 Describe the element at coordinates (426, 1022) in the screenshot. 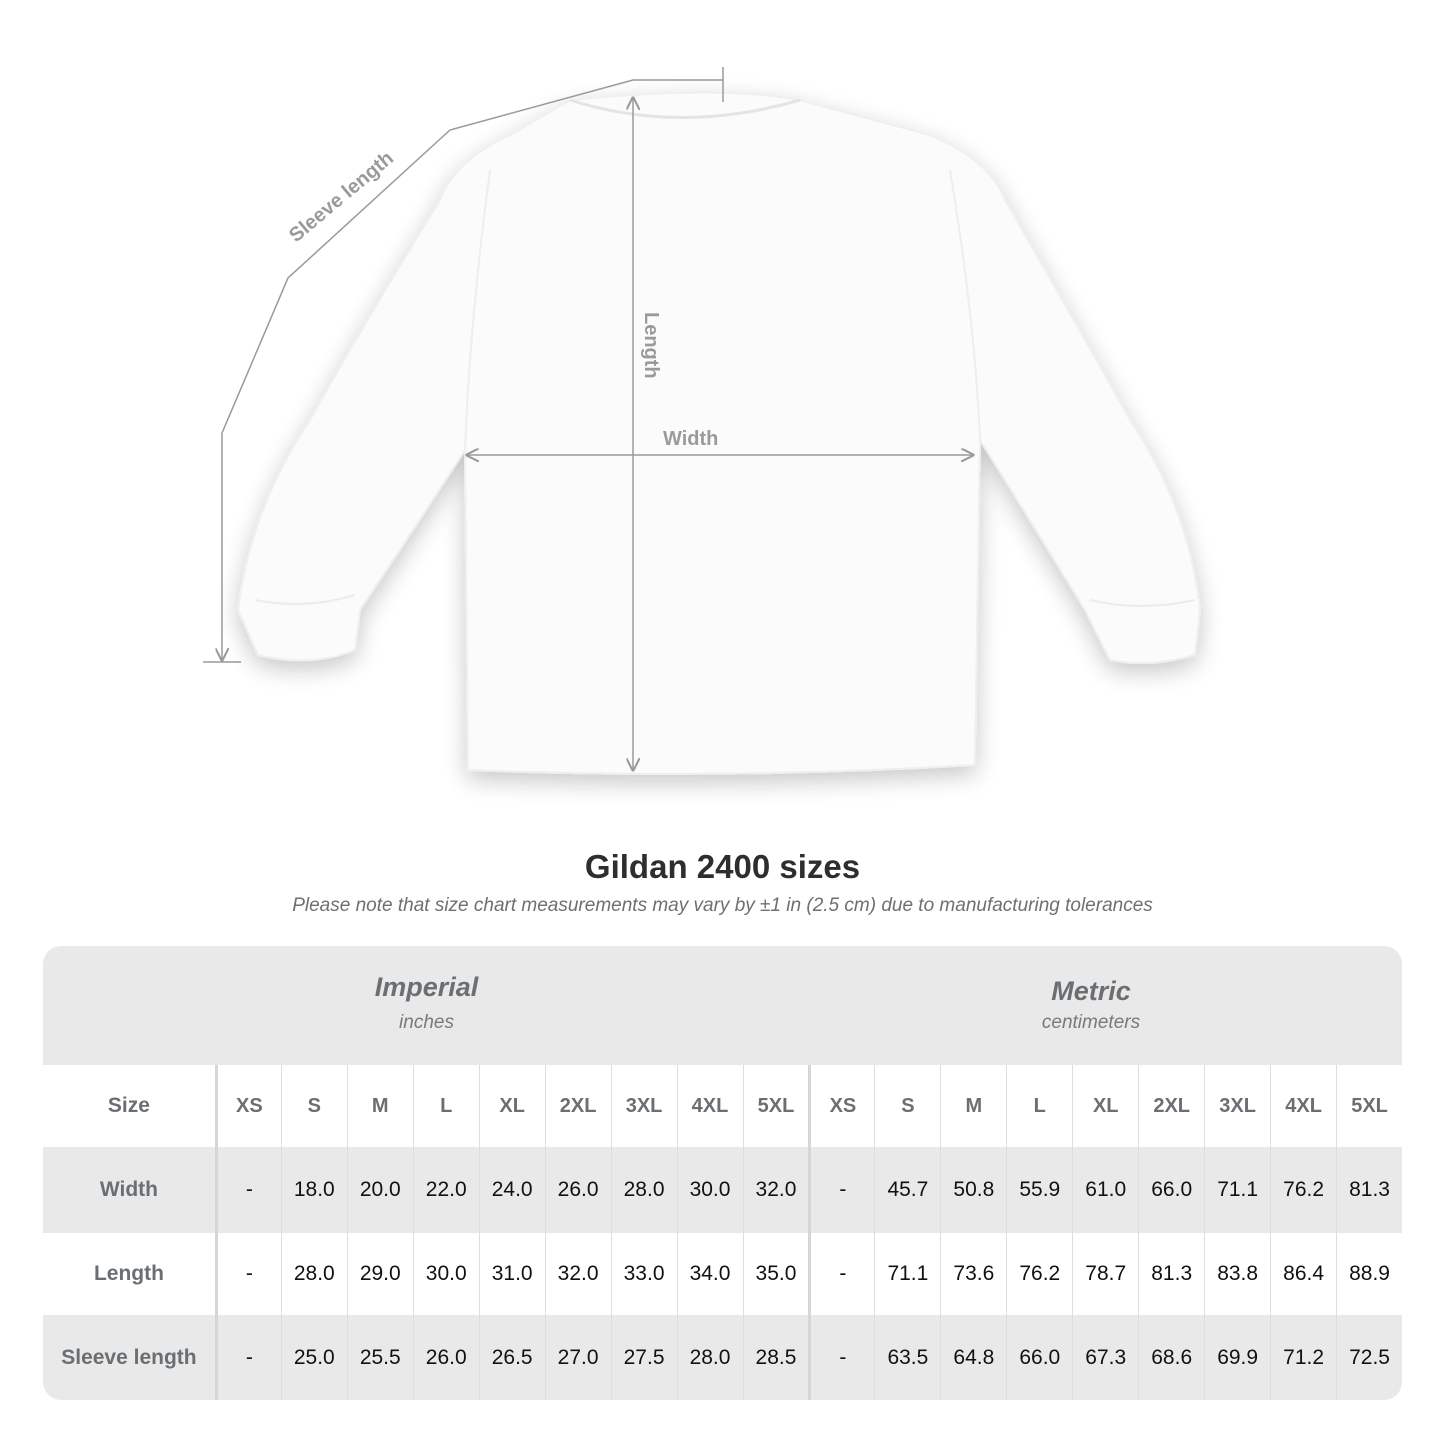

I see `imperial-unit: inches` at that location.